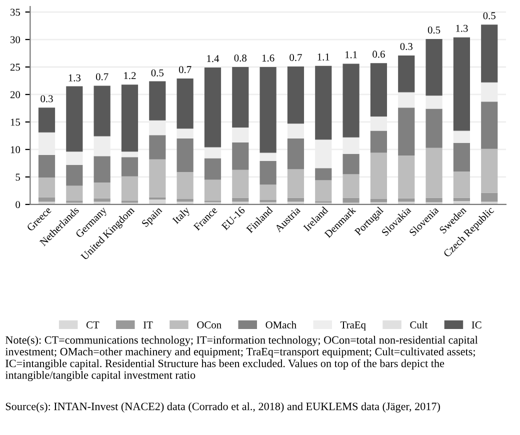  I want to click on y-tick-label: 25, so click(15, 67).